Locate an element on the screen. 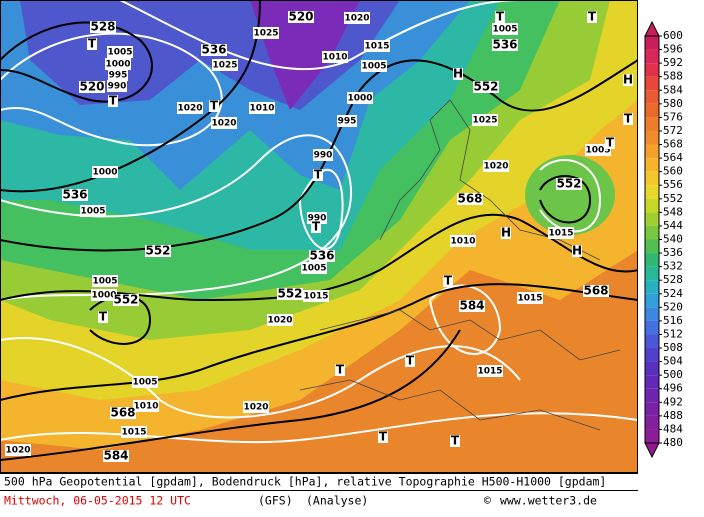 This screenshot has width=704, height=517. colorbar-label: 572 is located at coordinates (673, 130).